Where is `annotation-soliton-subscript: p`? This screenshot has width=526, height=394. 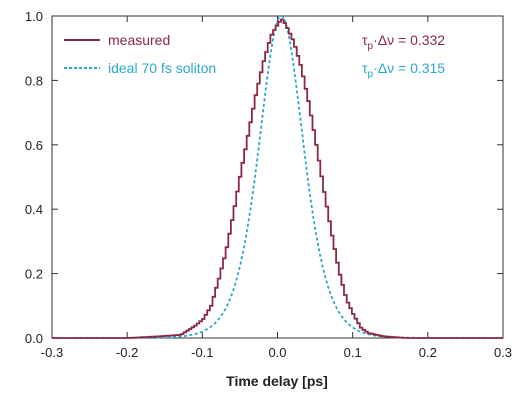
annotation-soliton-subscript: p is located at coordinates (371, 74).